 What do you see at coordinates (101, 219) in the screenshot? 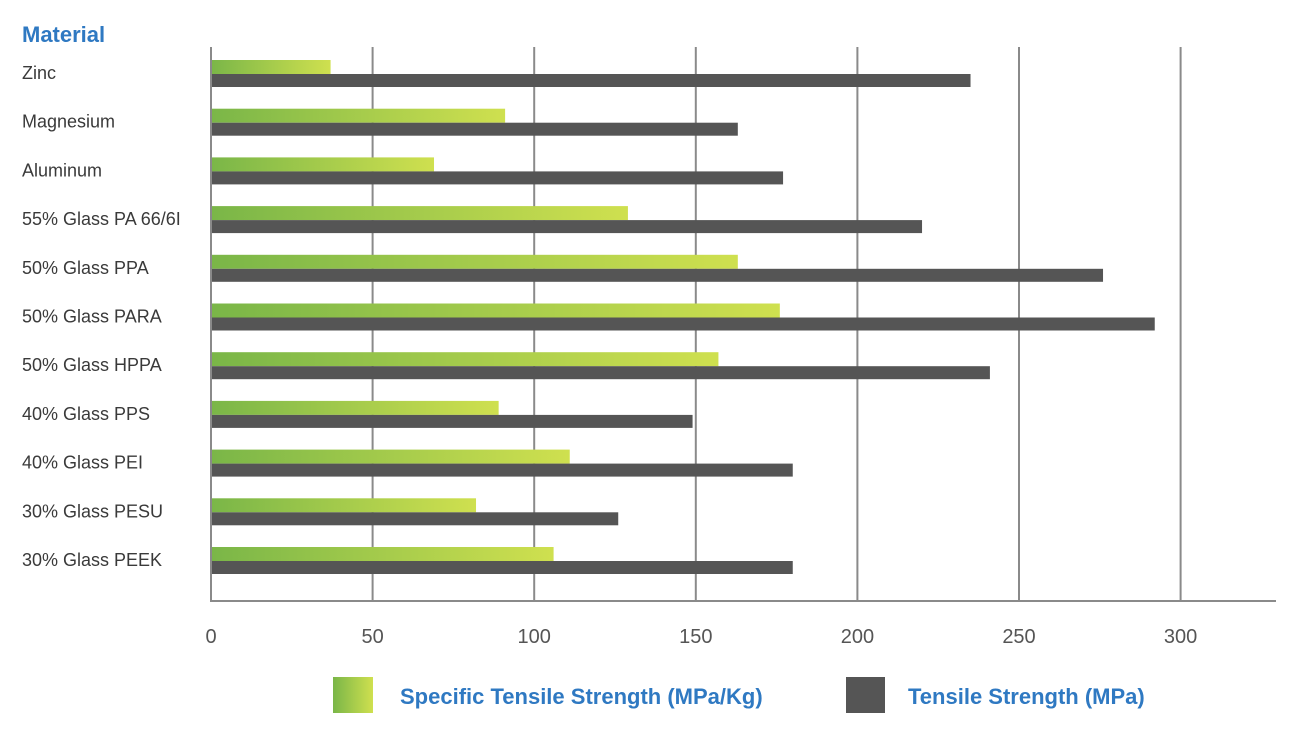
I see `category-label: 55% Glass PA 66/6I` at bounding box center [101, 219].